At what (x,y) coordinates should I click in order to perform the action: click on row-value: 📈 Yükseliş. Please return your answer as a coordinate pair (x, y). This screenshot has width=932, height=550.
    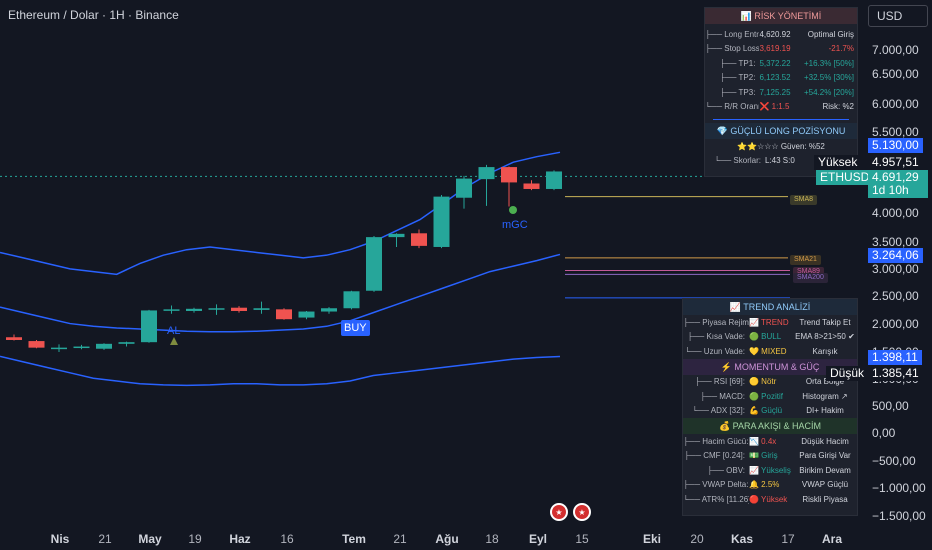
    Looking at the image, I should click on (770, 470).